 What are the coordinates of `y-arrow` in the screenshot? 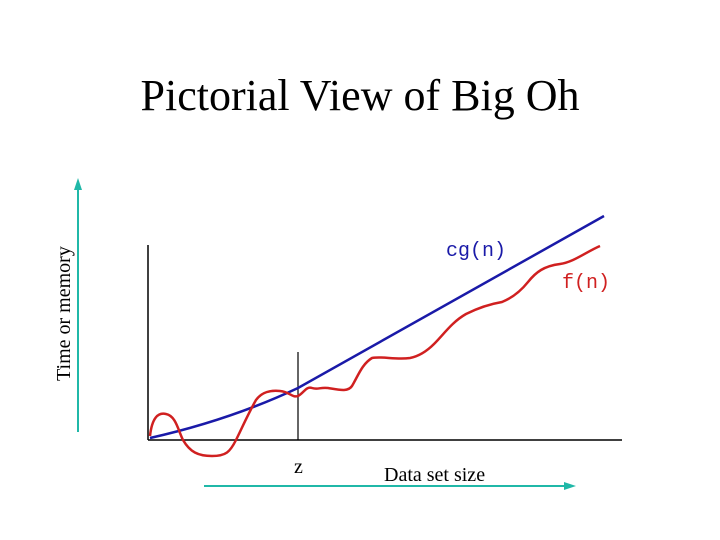 It's located at (78, 305).